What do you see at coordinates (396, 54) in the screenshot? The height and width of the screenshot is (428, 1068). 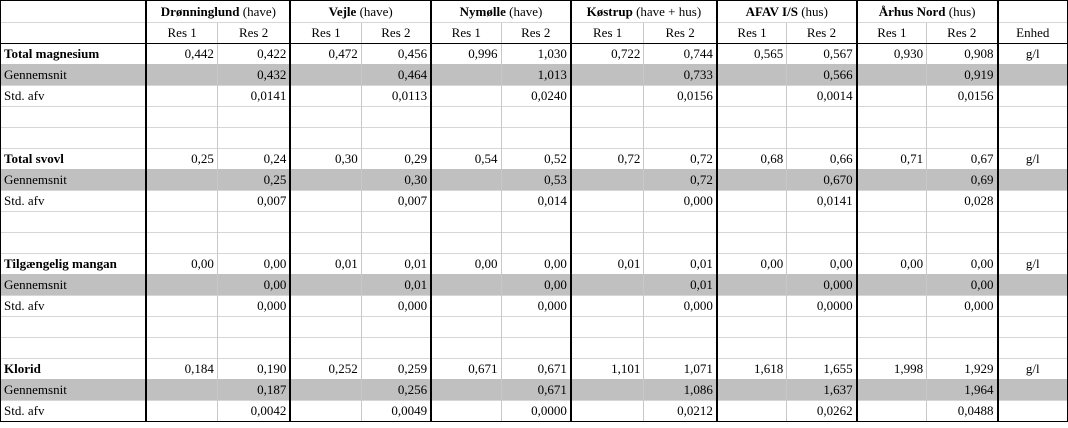 I see `result-value: 0,456` at bounding box center [396, 54].